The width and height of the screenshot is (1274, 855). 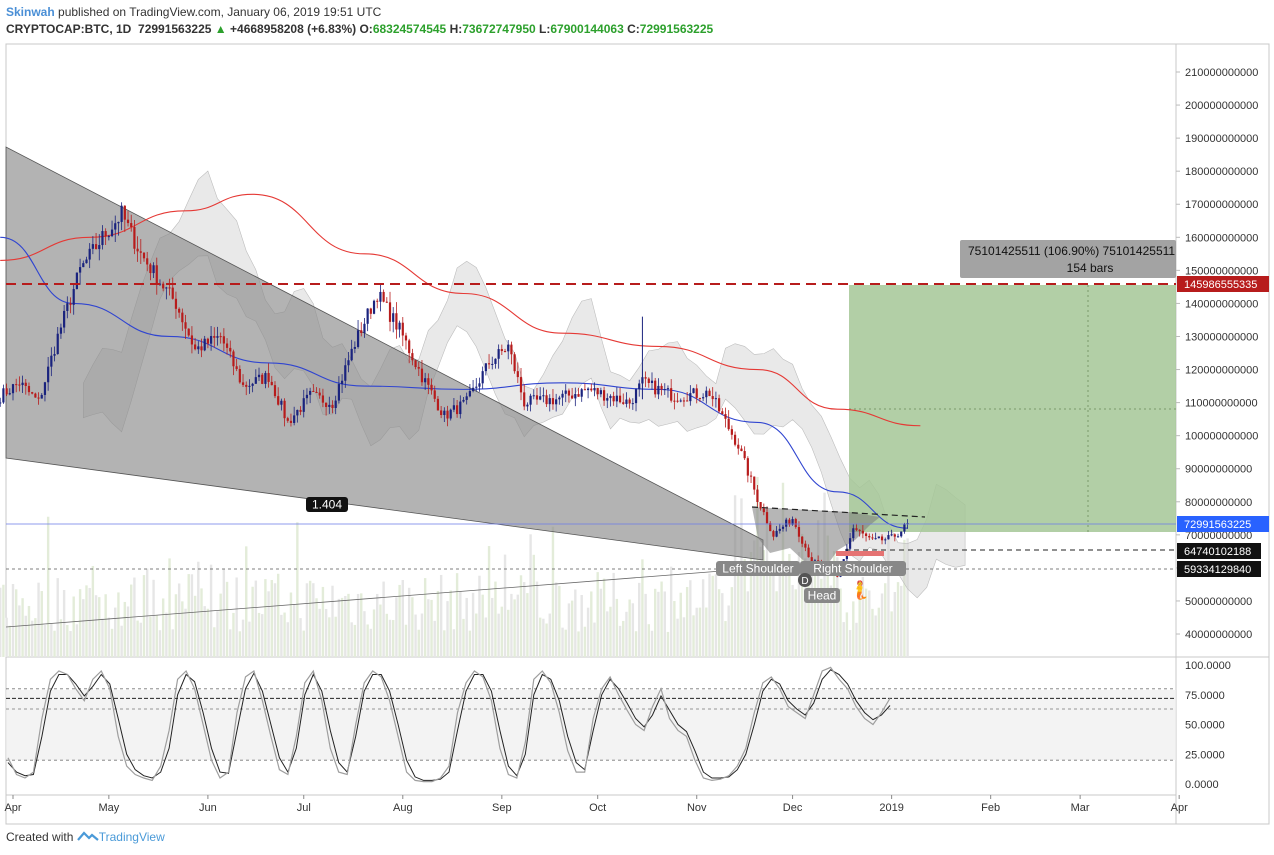 What do you see at coordinates (1223, 524) in the screenshot?
I see `current-price-tag: 72991563225` at bounding box center [1223, 524].